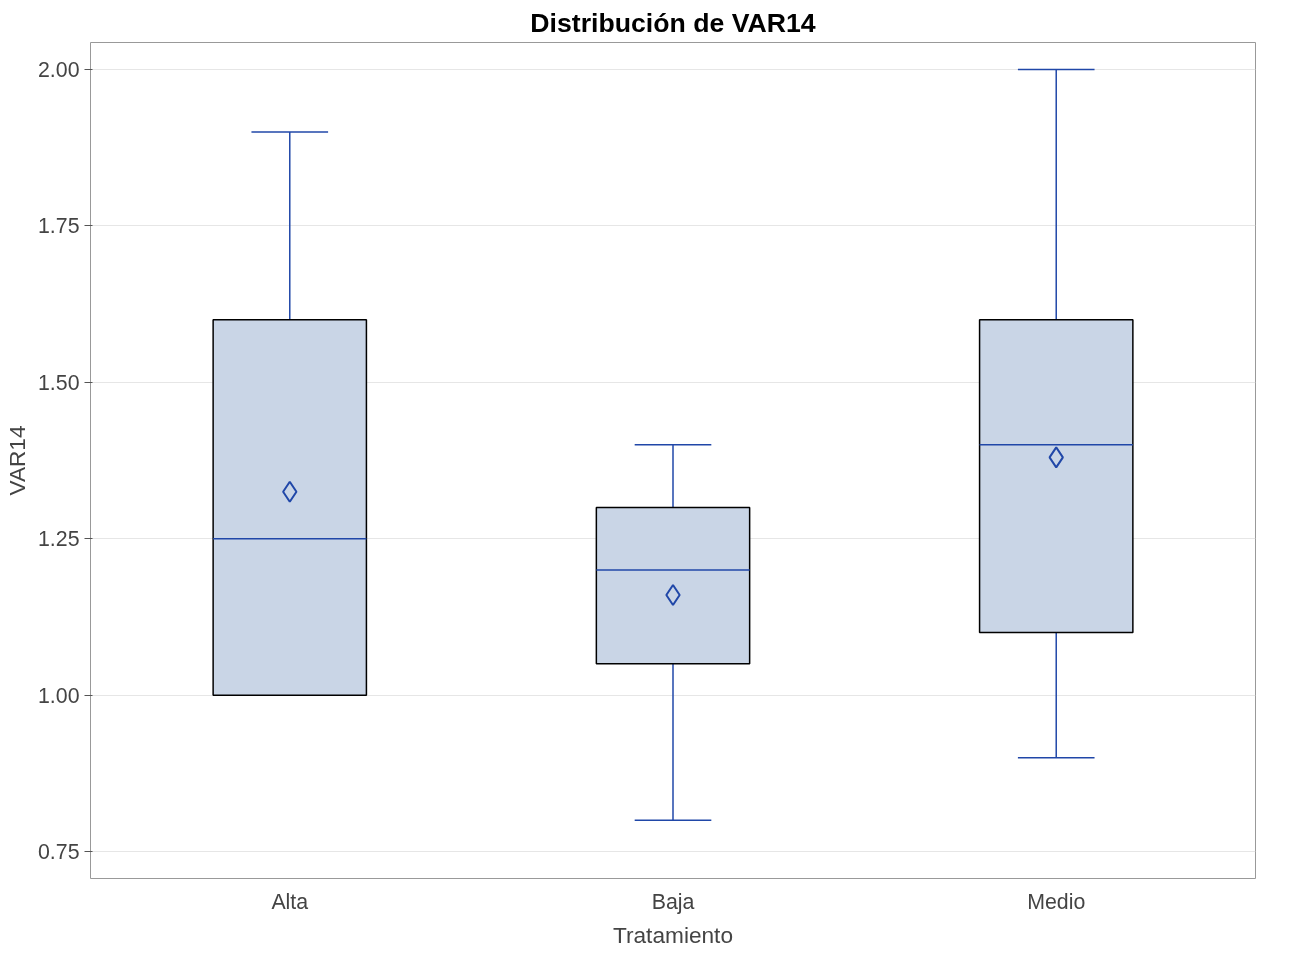 The width and height of the screenshot is (1291, 960). I want to click on x-tick-label: Medio, so click(1056, 901).